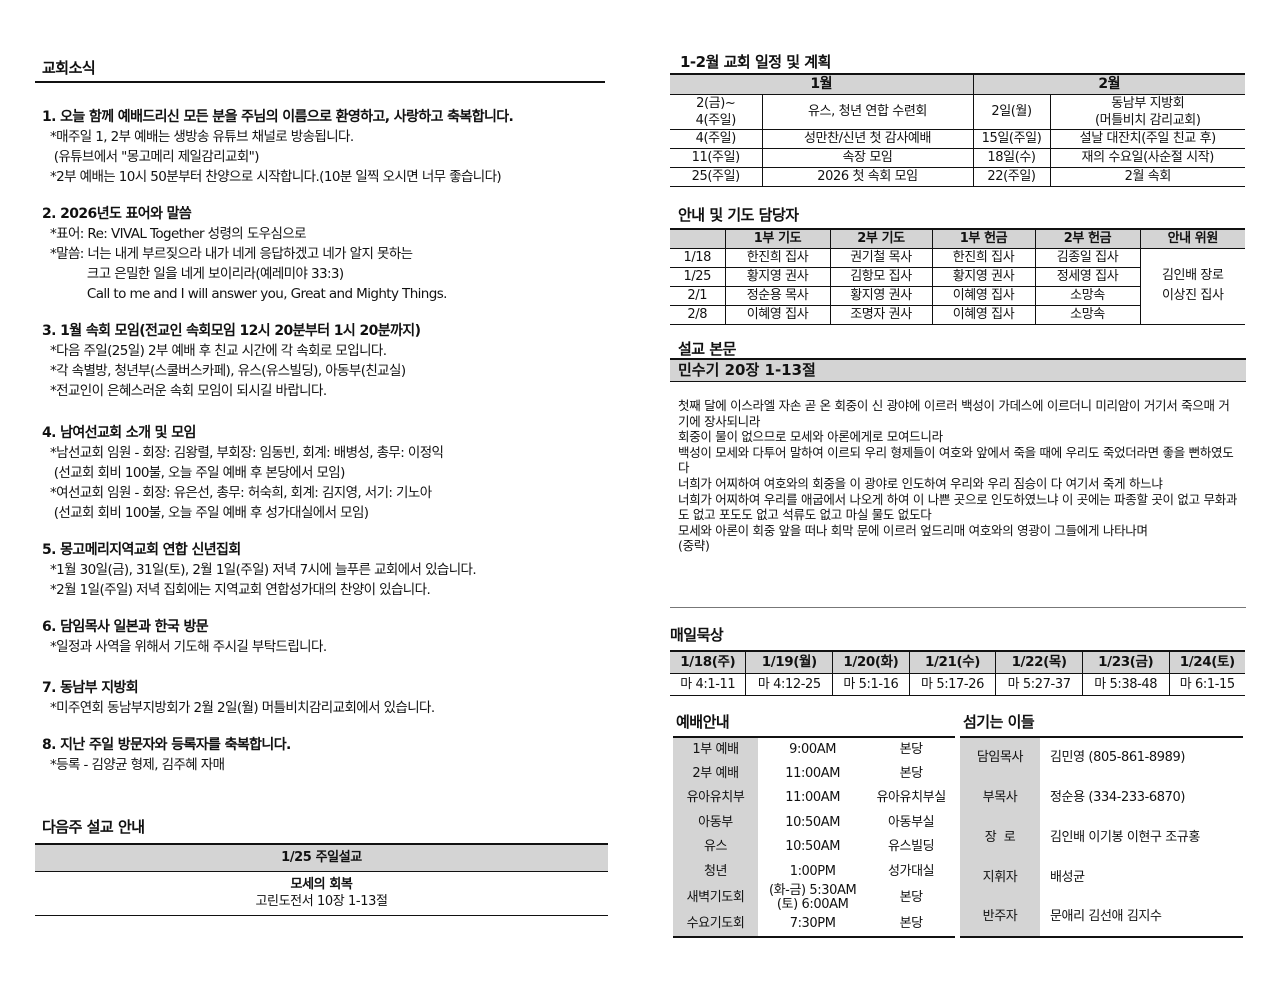 The width and height of the screenshot is (1280, 989). I want to click on daily-day: 1/19(월), so click(789, 662).